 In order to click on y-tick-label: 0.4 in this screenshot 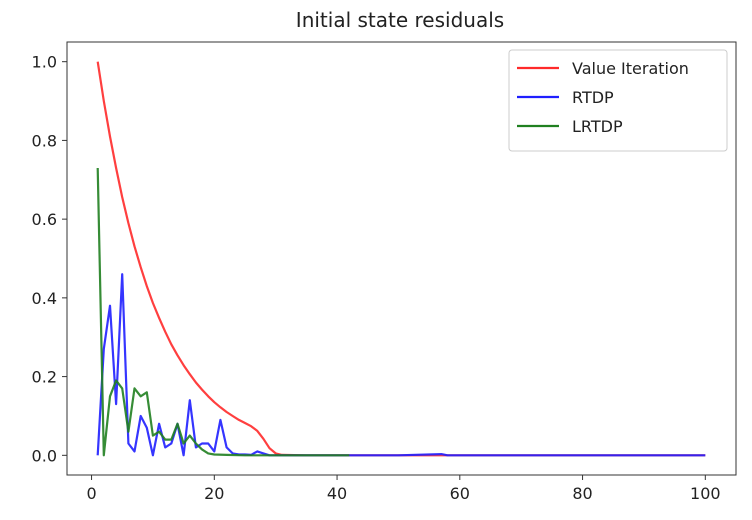, I will do `click(44, 298)`.